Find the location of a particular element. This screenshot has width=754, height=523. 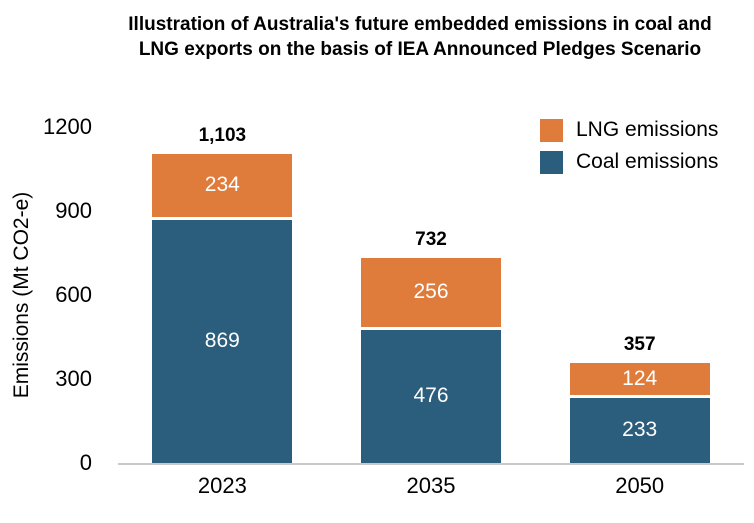

legend-label: Coal emissions is located at coordinates (647, 161).